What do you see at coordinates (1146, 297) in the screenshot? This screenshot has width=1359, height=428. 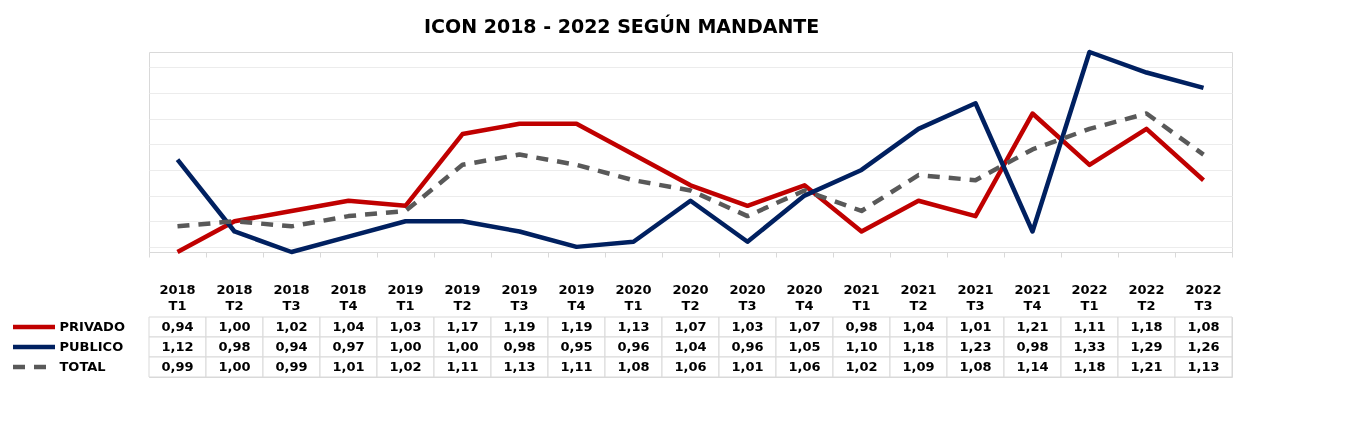 I see `x-tick-label: 2022 T2` at bounding box center [1146, 297].